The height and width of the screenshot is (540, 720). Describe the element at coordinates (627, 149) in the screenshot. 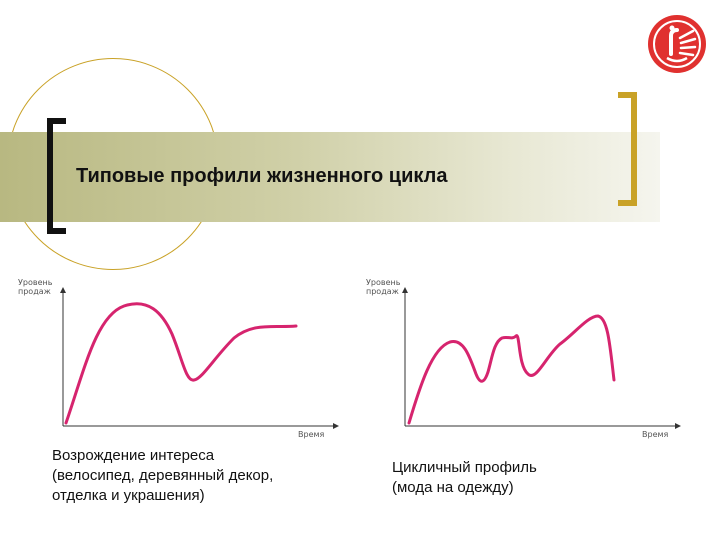

I see `right-bracket-icon` at that location.